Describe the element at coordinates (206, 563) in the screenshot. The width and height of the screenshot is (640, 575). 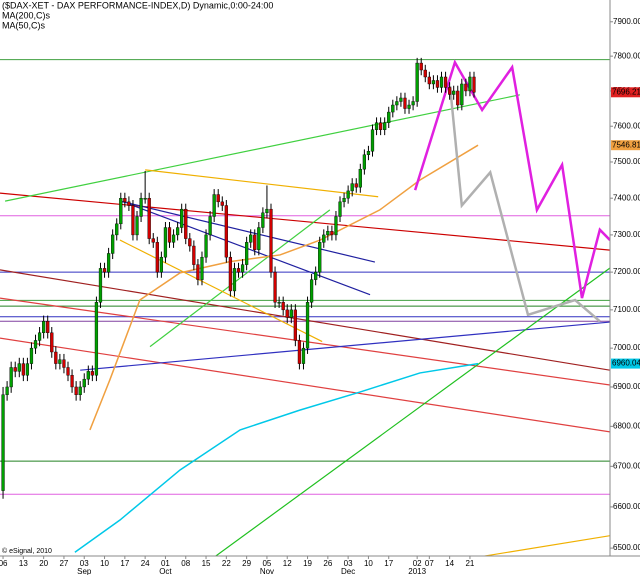
I see `x-tick-label: 15` at that location.